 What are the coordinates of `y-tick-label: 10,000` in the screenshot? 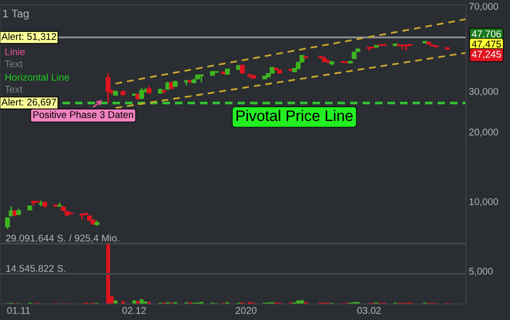 It's located at (484, 202).